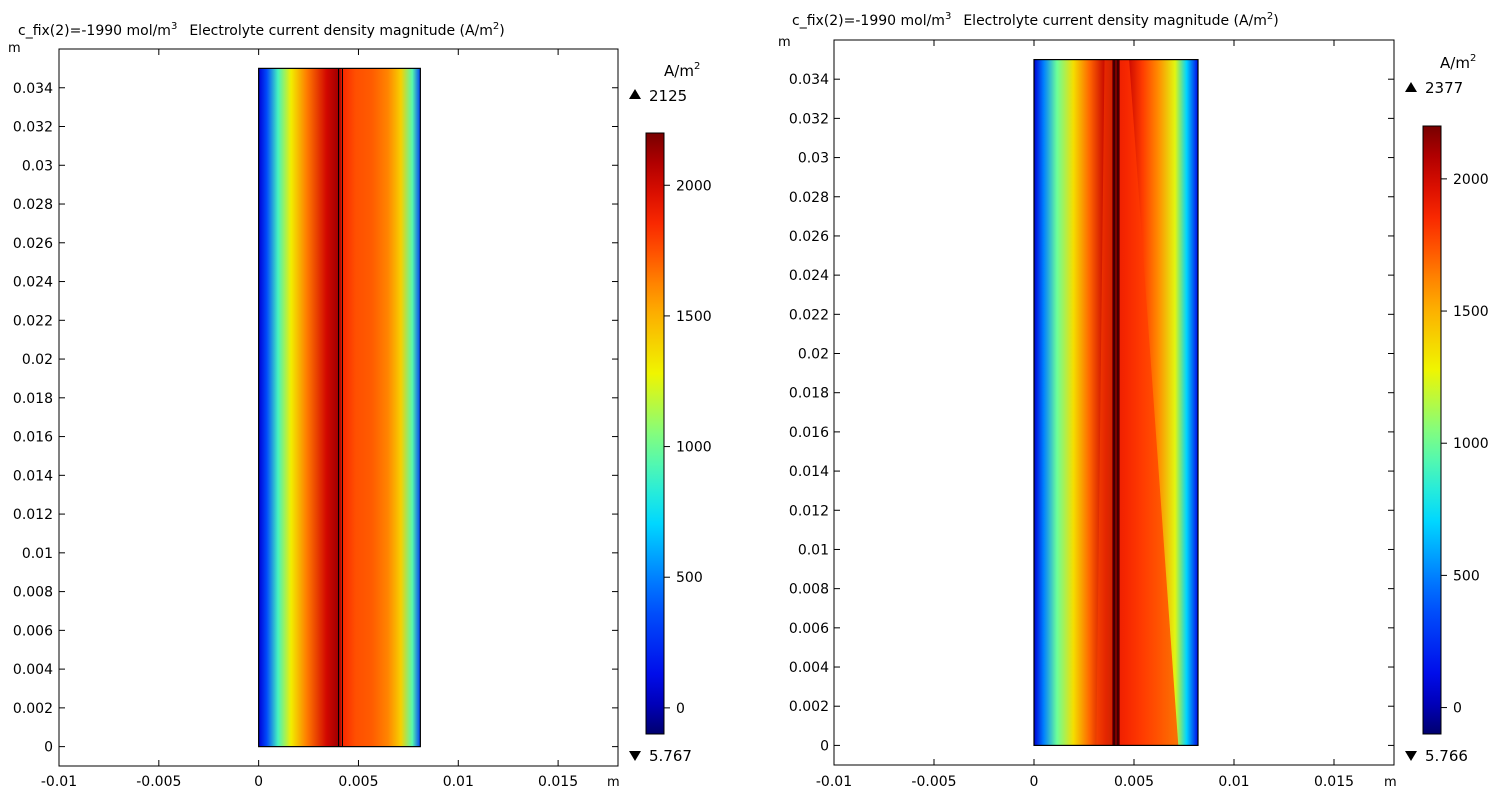 The image size is (1500, 791). What do you see at coordinates (1458, 62) in the screenshot?
I see `colorbar-unit-2: A/m2` at bounding box center [1458, 62].